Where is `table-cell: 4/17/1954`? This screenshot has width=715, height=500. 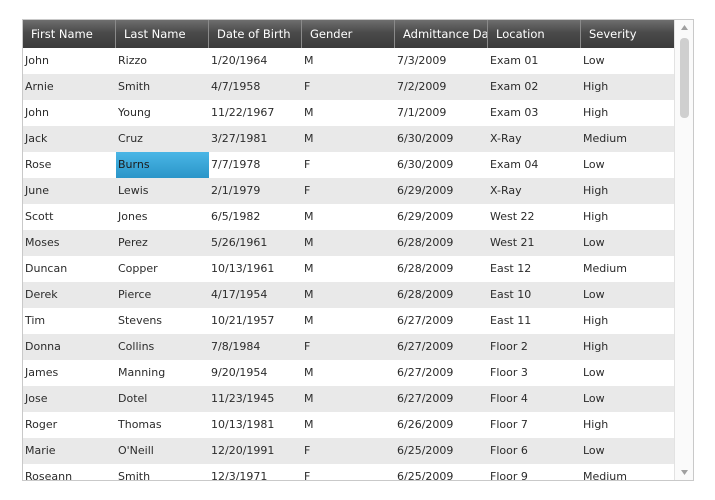
table-cell: 4/17/1954 is located at coordinates (239, 294).